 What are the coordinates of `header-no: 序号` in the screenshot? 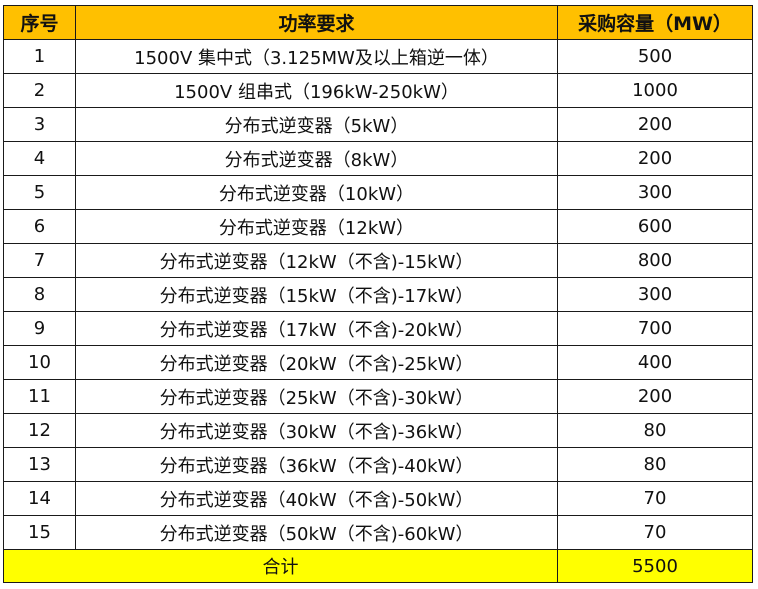 It's located at (39, 22).